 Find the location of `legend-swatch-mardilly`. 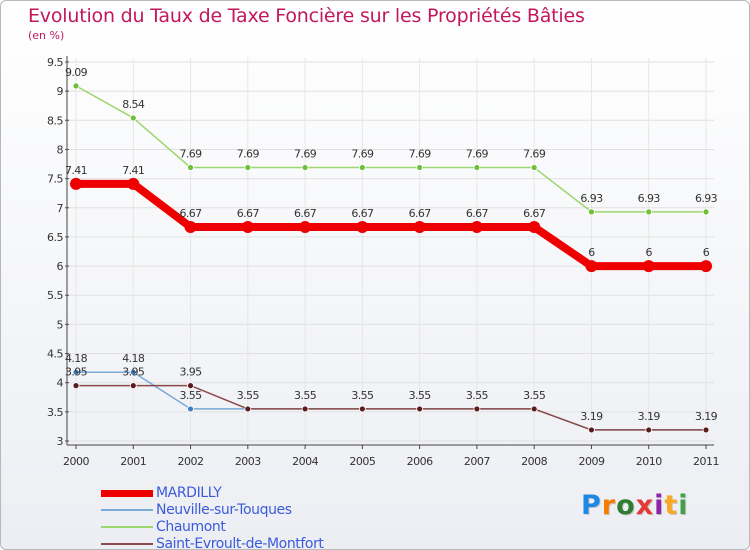

legend-swatch-mardilly is located at coordinates (127, 493).